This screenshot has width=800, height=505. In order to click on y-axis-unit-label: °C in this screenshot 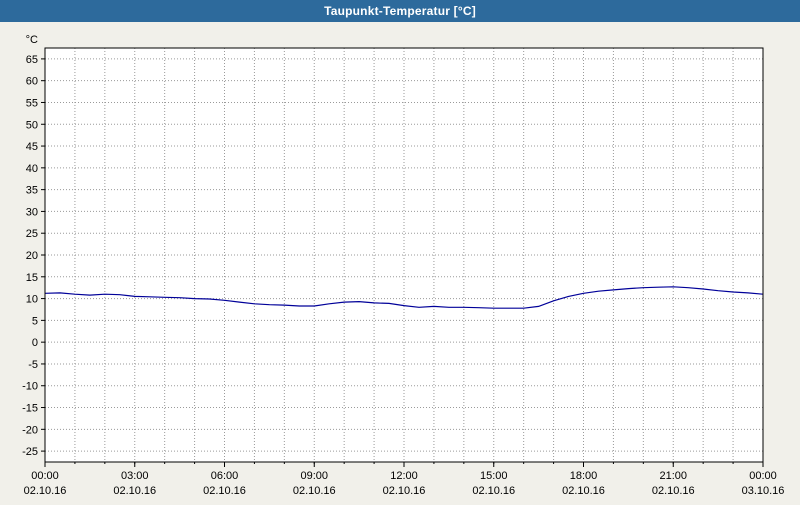, I will do `click(32, 40)`.